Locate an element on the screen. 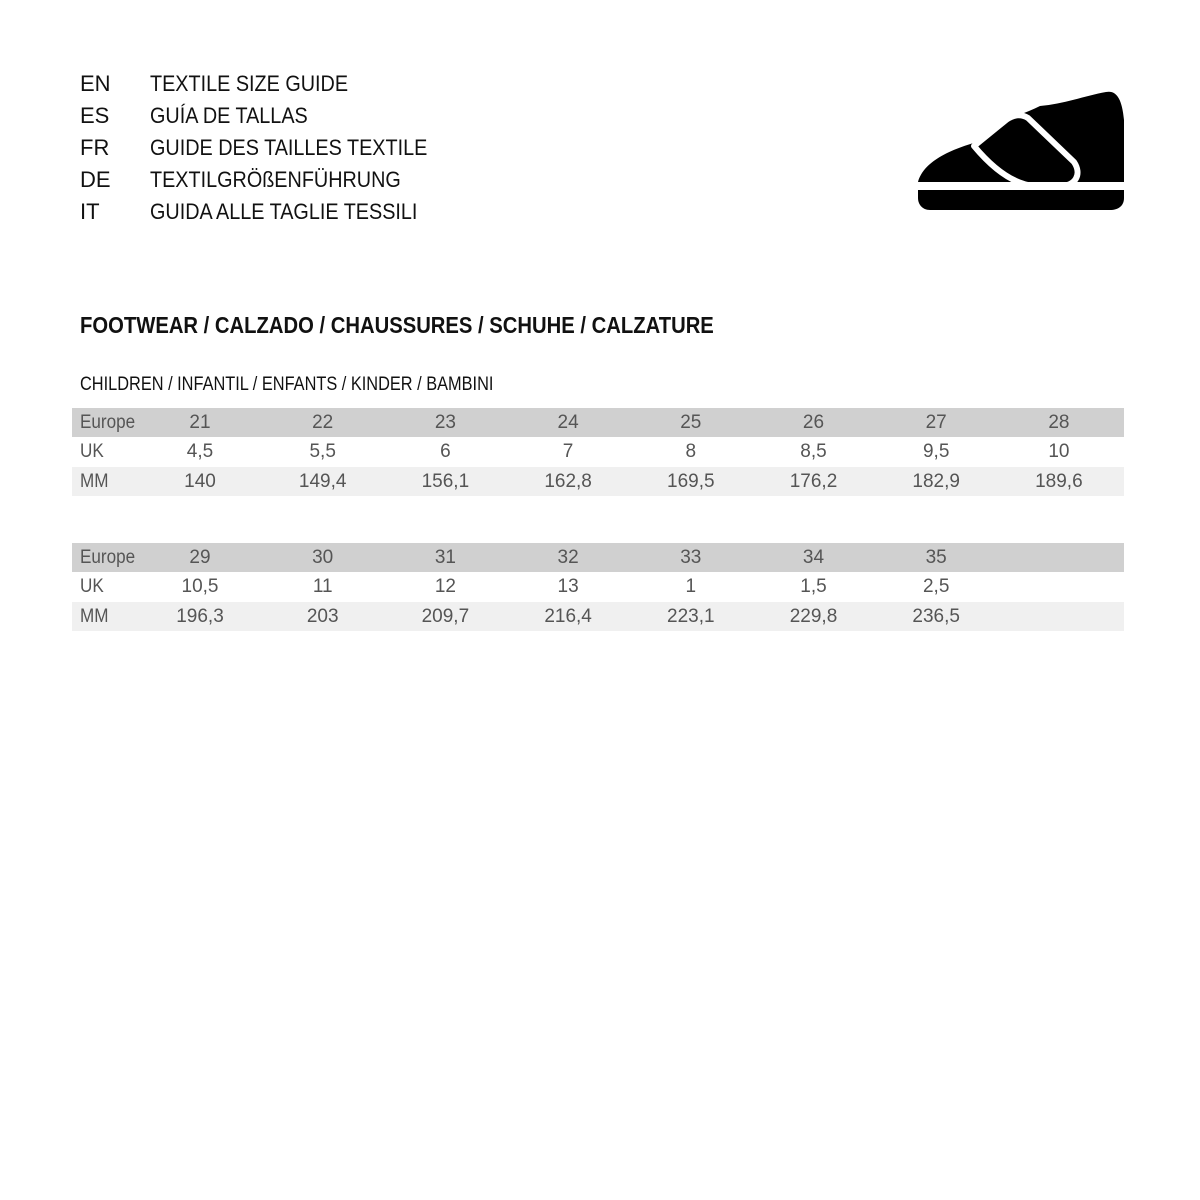 This screenshot has width=1200, height=1200. size-cell: 24 is located at coordinates (568, 422).